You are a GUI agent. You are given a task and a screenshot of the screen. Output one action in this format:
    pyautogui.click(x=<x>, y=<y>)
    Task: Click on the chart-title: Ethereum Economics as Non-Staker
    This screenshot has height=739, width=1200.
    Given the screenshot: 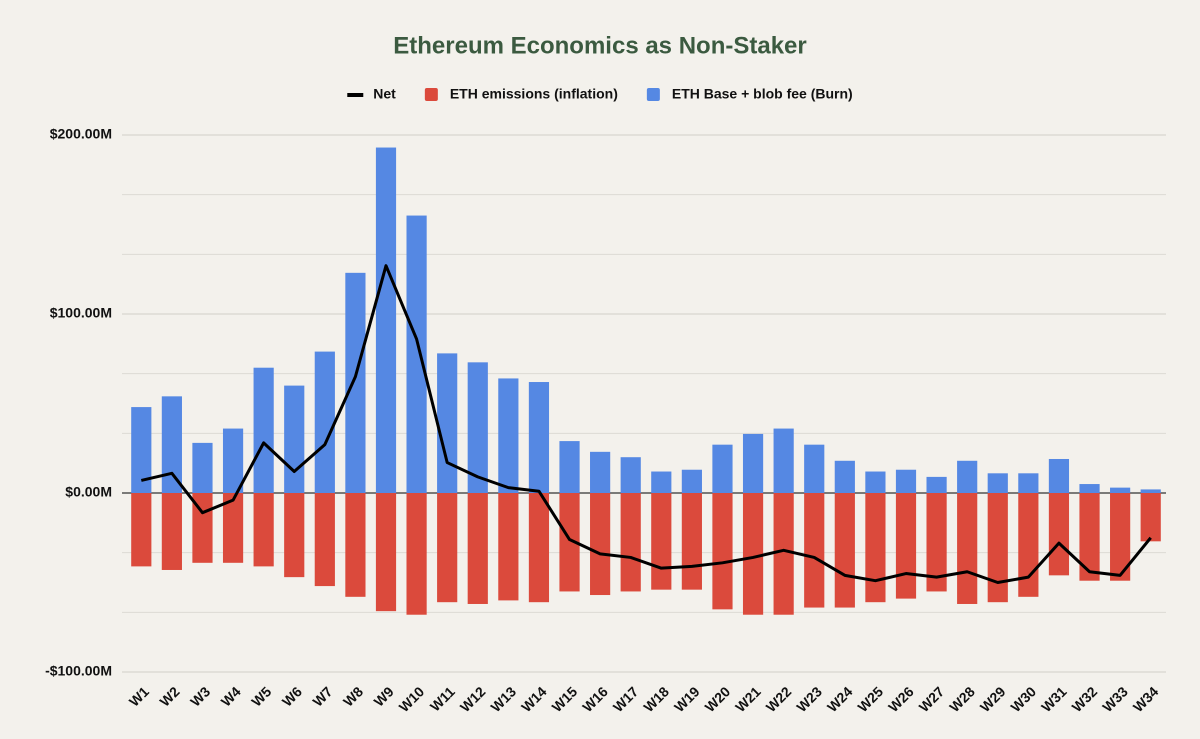 What is the action you would take?
    pyautogui.click(x=599, y=45)
    